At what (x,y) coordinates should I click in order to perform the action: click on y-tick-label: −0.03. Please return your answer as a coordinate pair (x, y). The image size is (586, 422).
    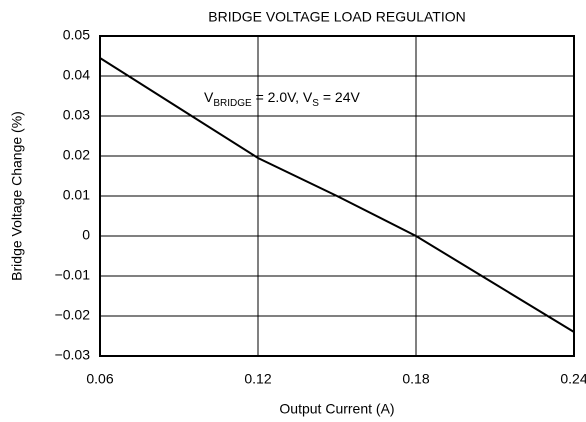
    Looking at the image, I should click on (73, 355).